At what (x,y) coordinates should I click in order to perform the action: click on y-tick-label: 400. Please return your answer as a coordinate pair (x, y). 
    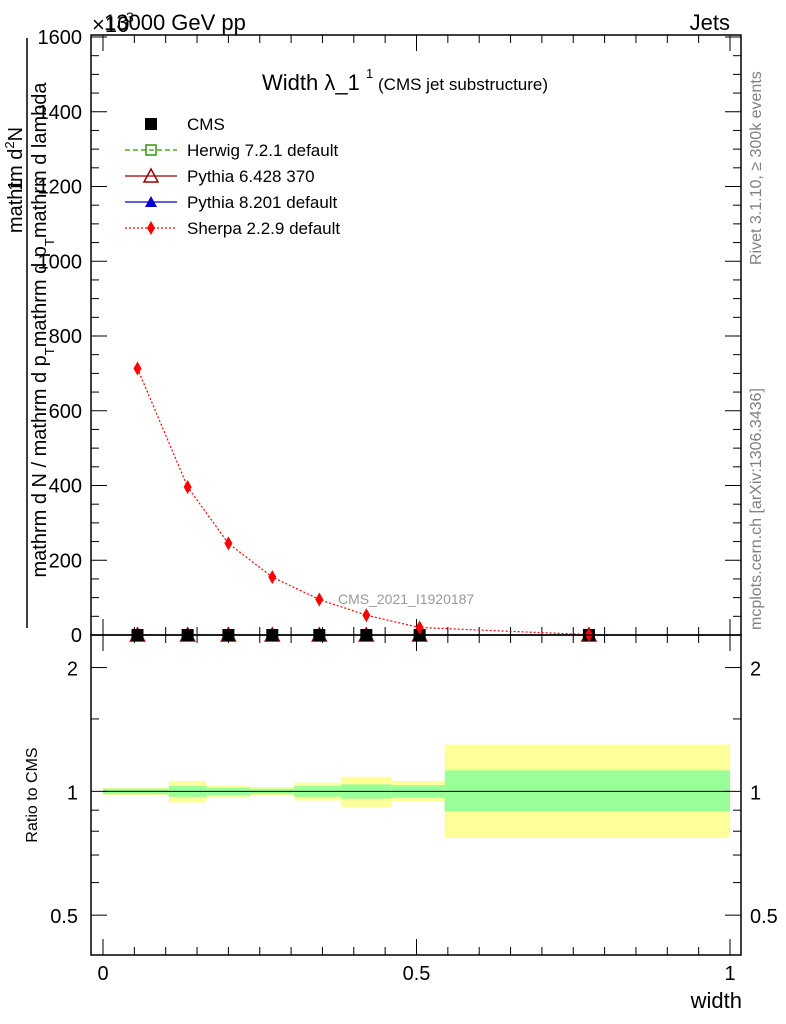
    Looking at the image, I should click on (65, 487).